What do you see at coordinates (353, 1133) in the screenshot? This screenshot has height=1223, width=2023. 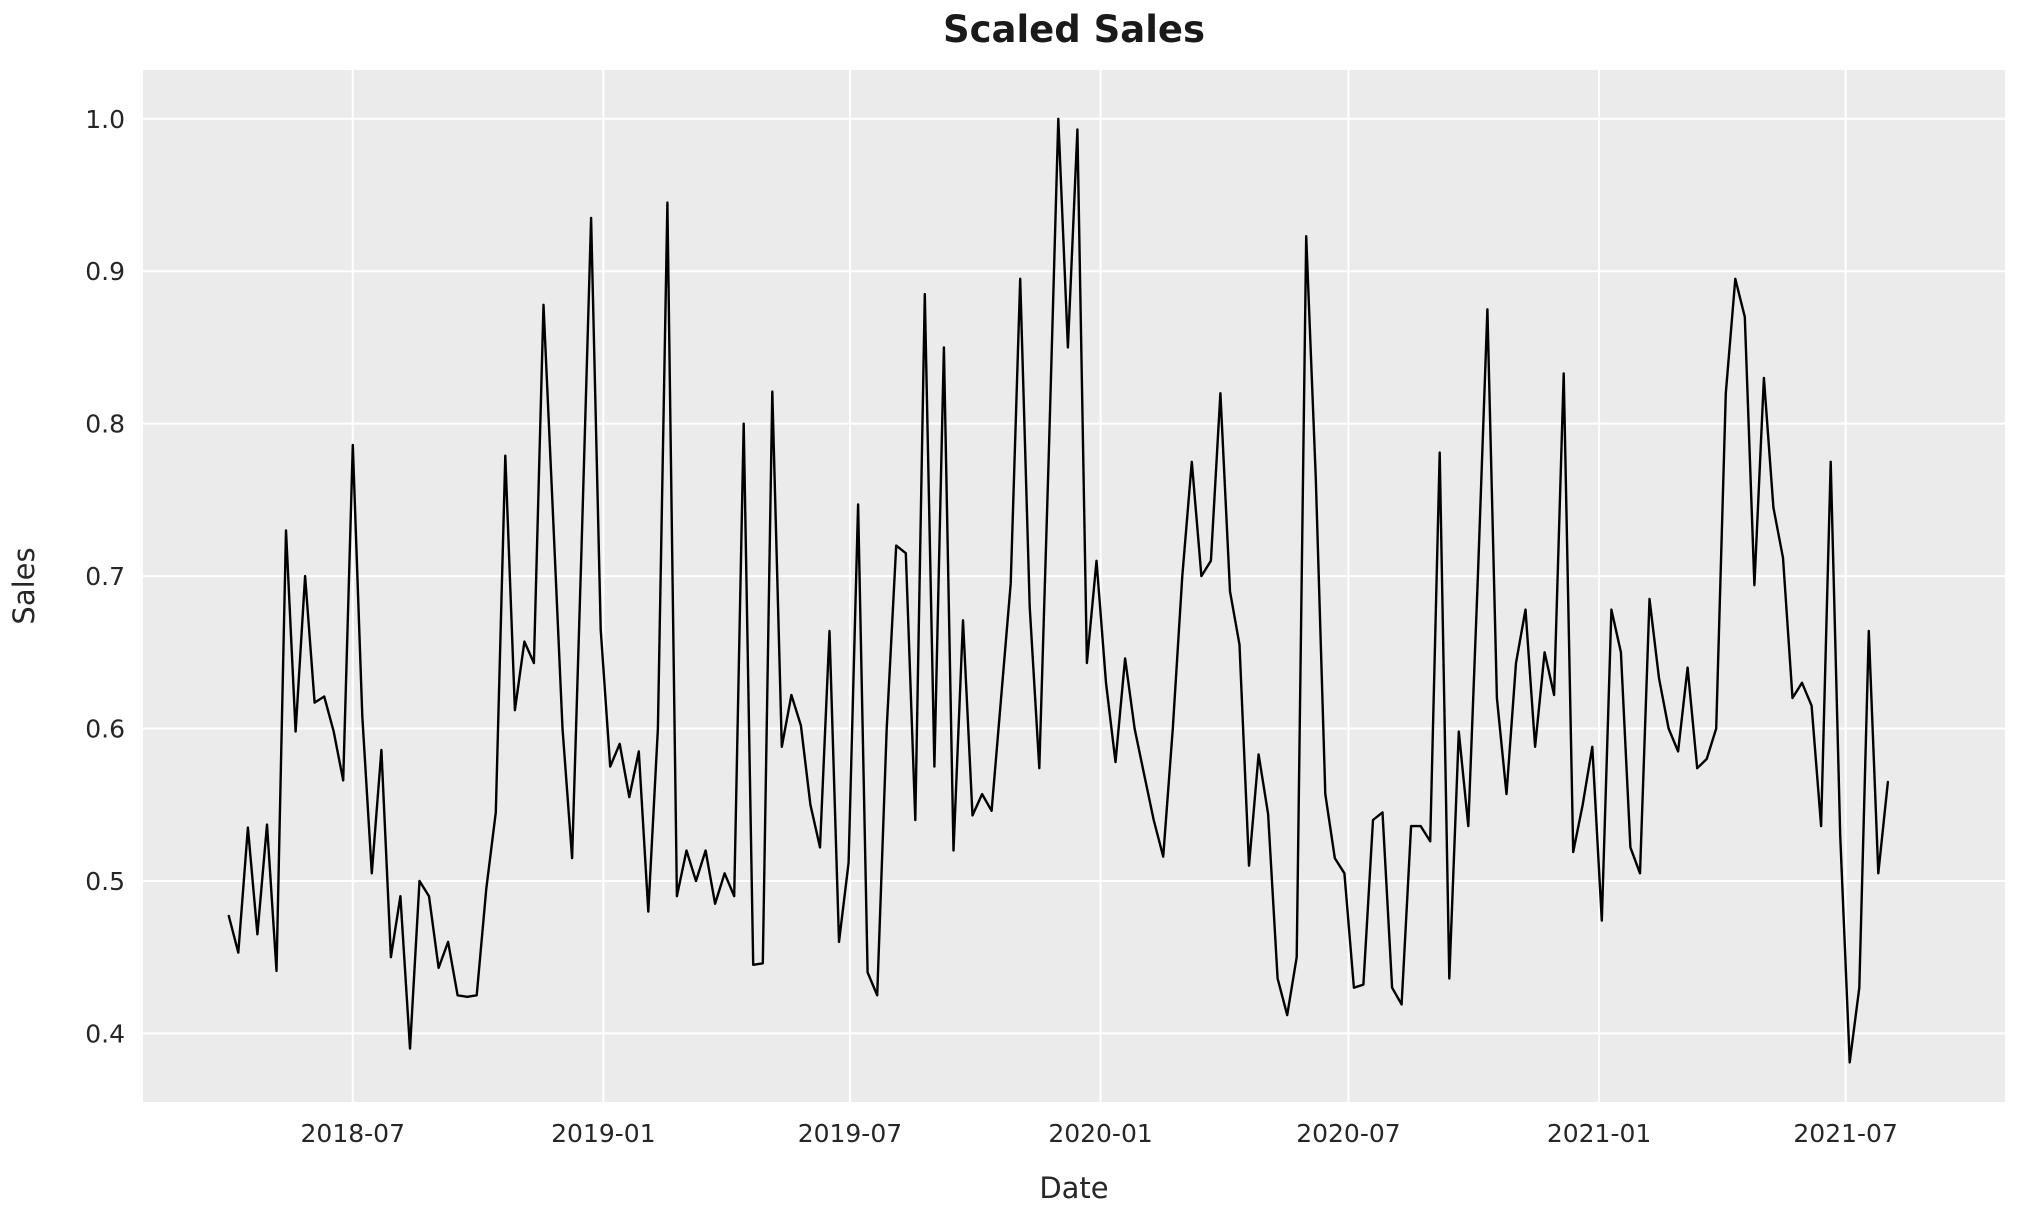 I see `x-tick-label: 2018-07` at bounding box center [353, 1133].